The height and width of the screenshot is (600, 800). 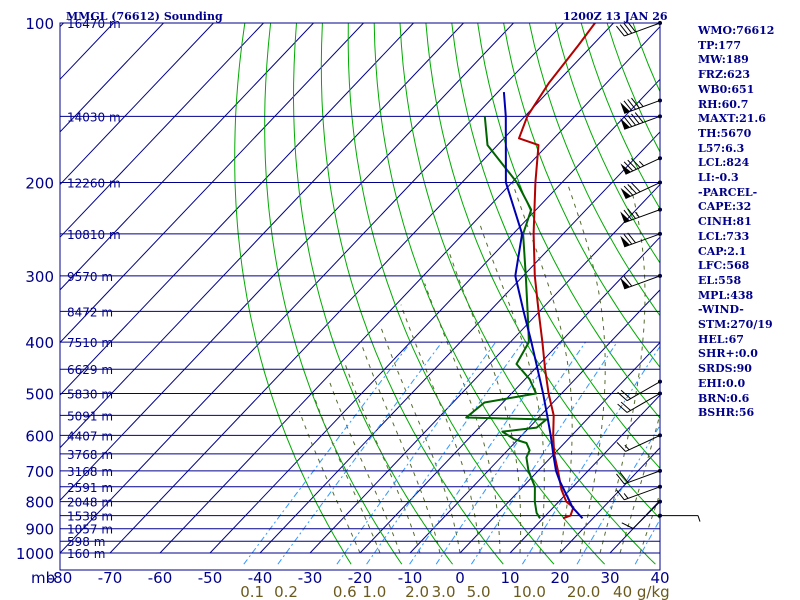 I want to click on index-row: LFC:568, so click(x=724, y=266).